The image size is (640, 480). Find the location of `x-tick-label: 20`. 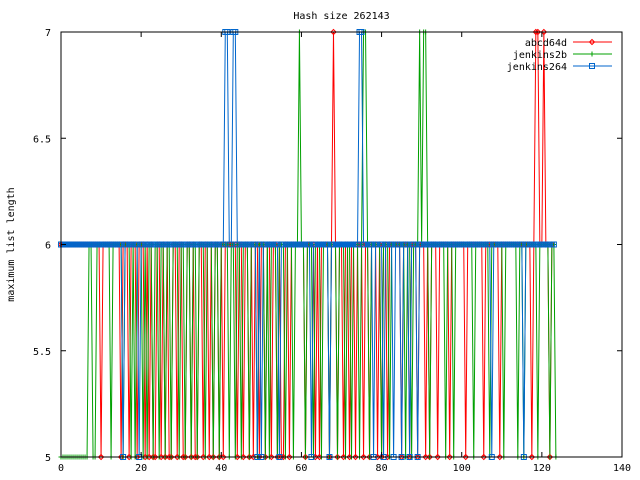

x-tick-label: 20 is located at coordinates (141, 468).